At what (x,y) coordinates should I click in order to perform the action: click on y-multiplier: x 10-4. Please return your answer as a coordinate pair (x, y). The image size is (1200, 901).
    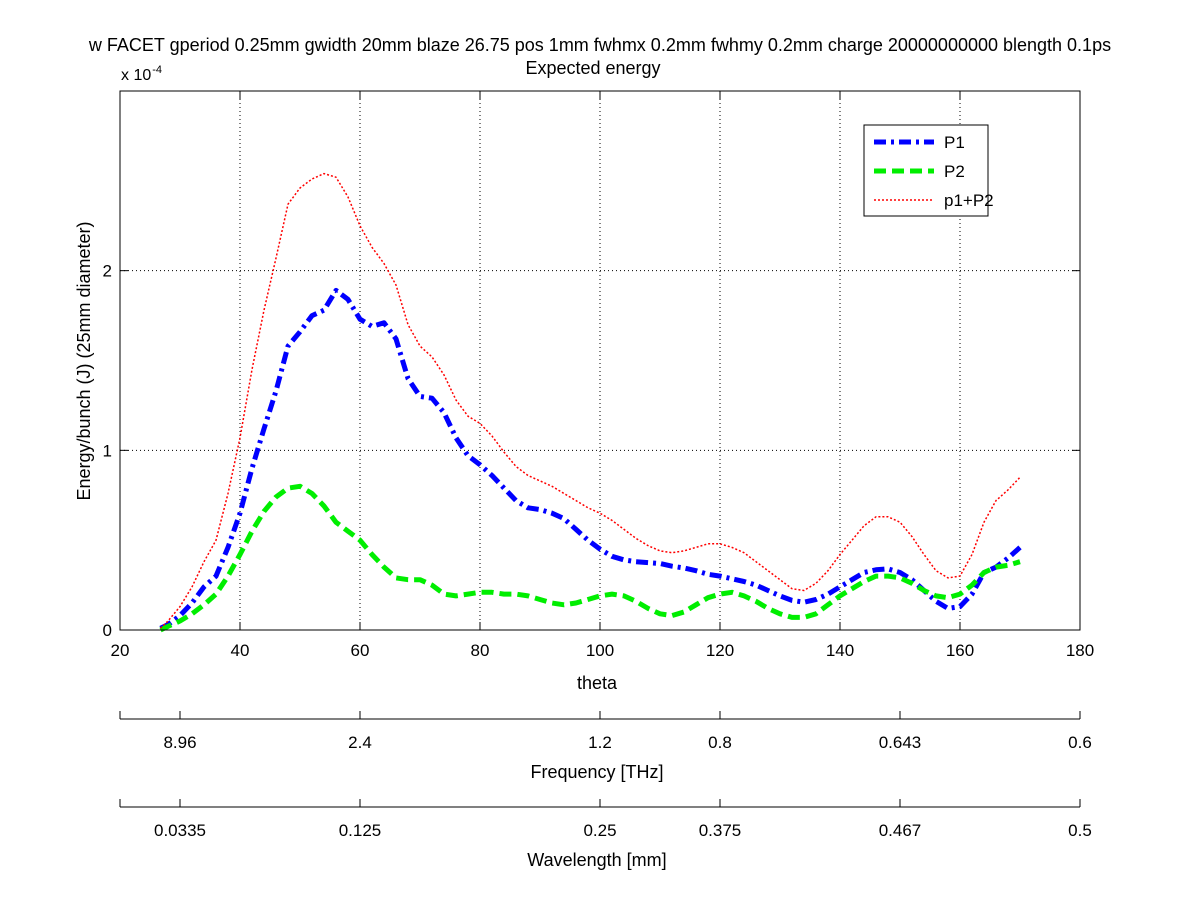
    Looking at the image, I should click on (141, 74).